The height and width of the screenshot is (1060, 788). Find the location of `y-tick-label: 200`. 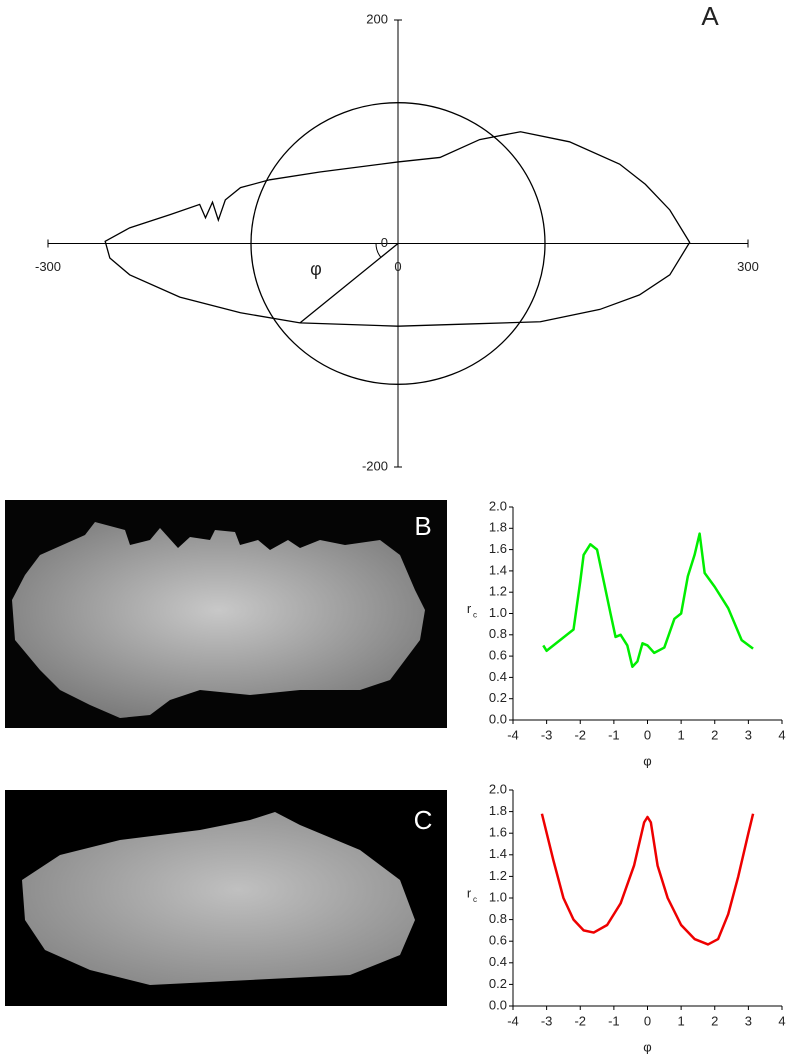

y-tick-label: 200 is located at coordinates (377, 18).